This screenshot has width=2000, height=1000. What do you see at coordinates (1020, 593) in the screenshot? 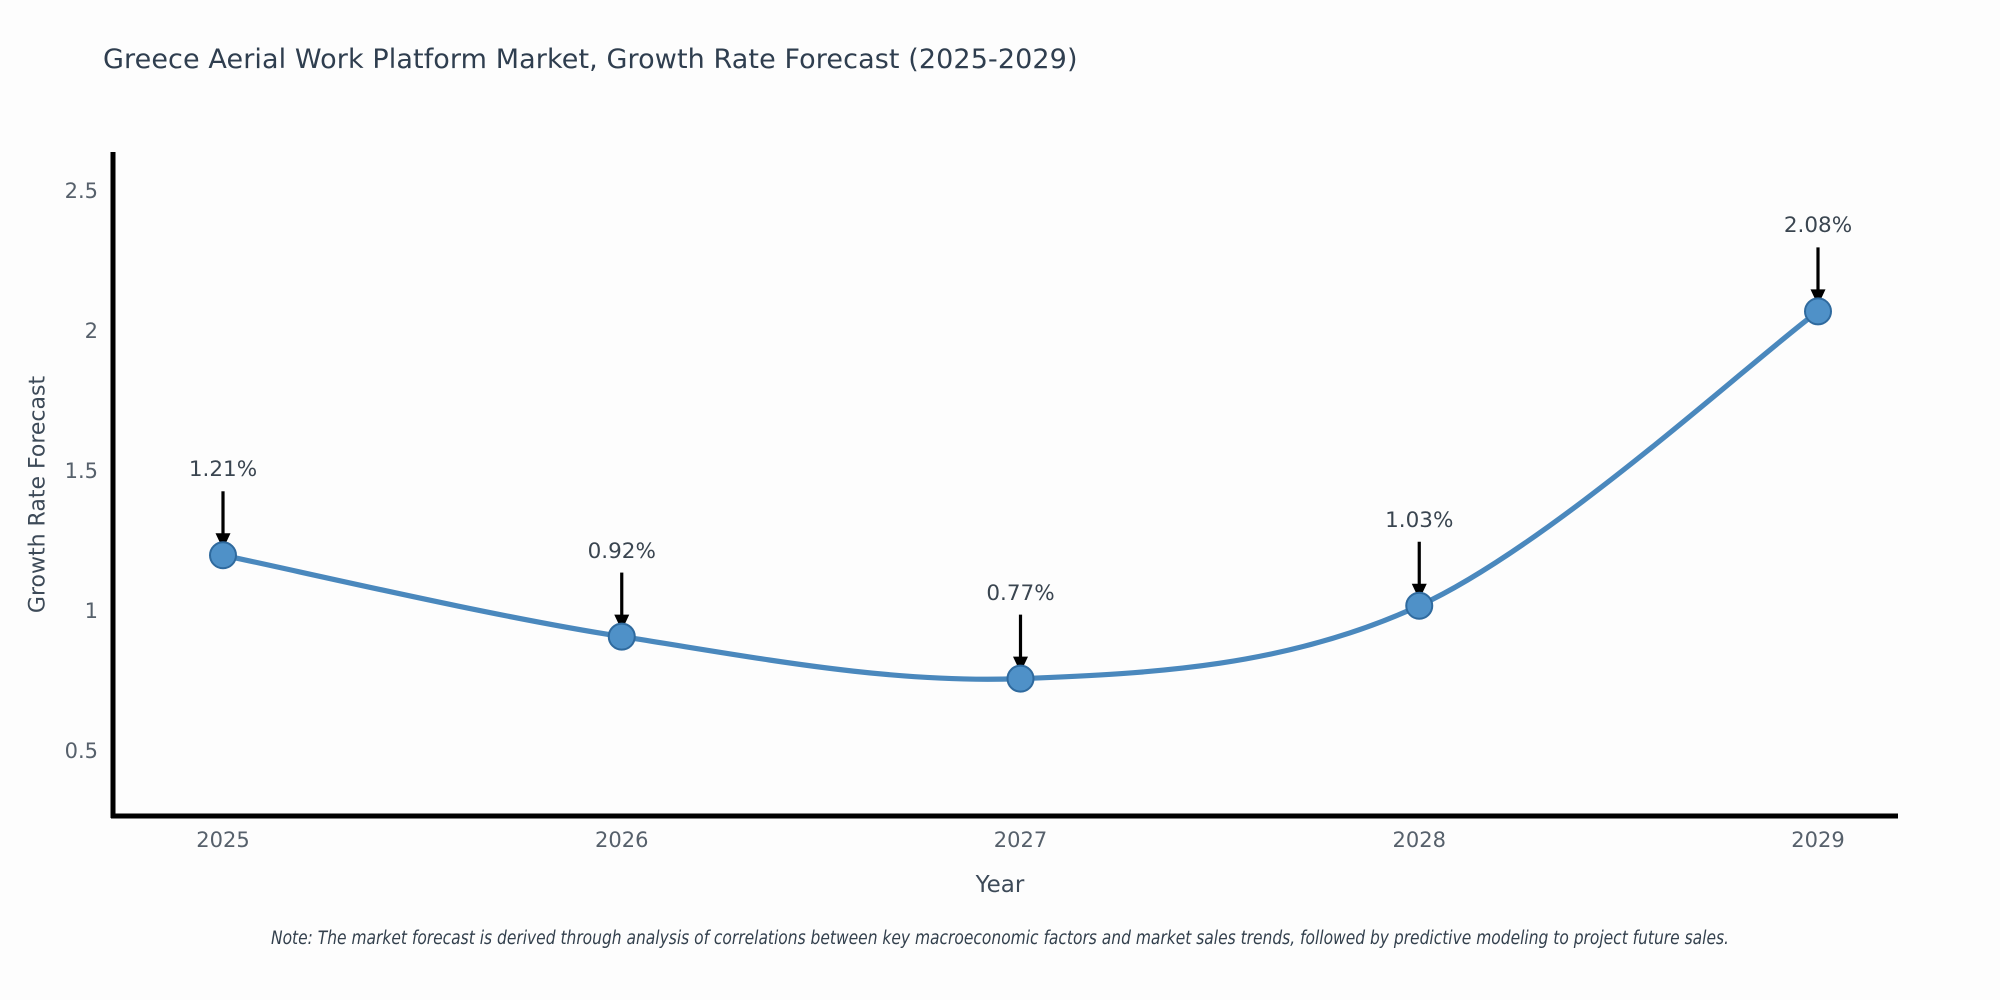
I see `data-point-label: 0.77%` at bounding box center [1020, 593].